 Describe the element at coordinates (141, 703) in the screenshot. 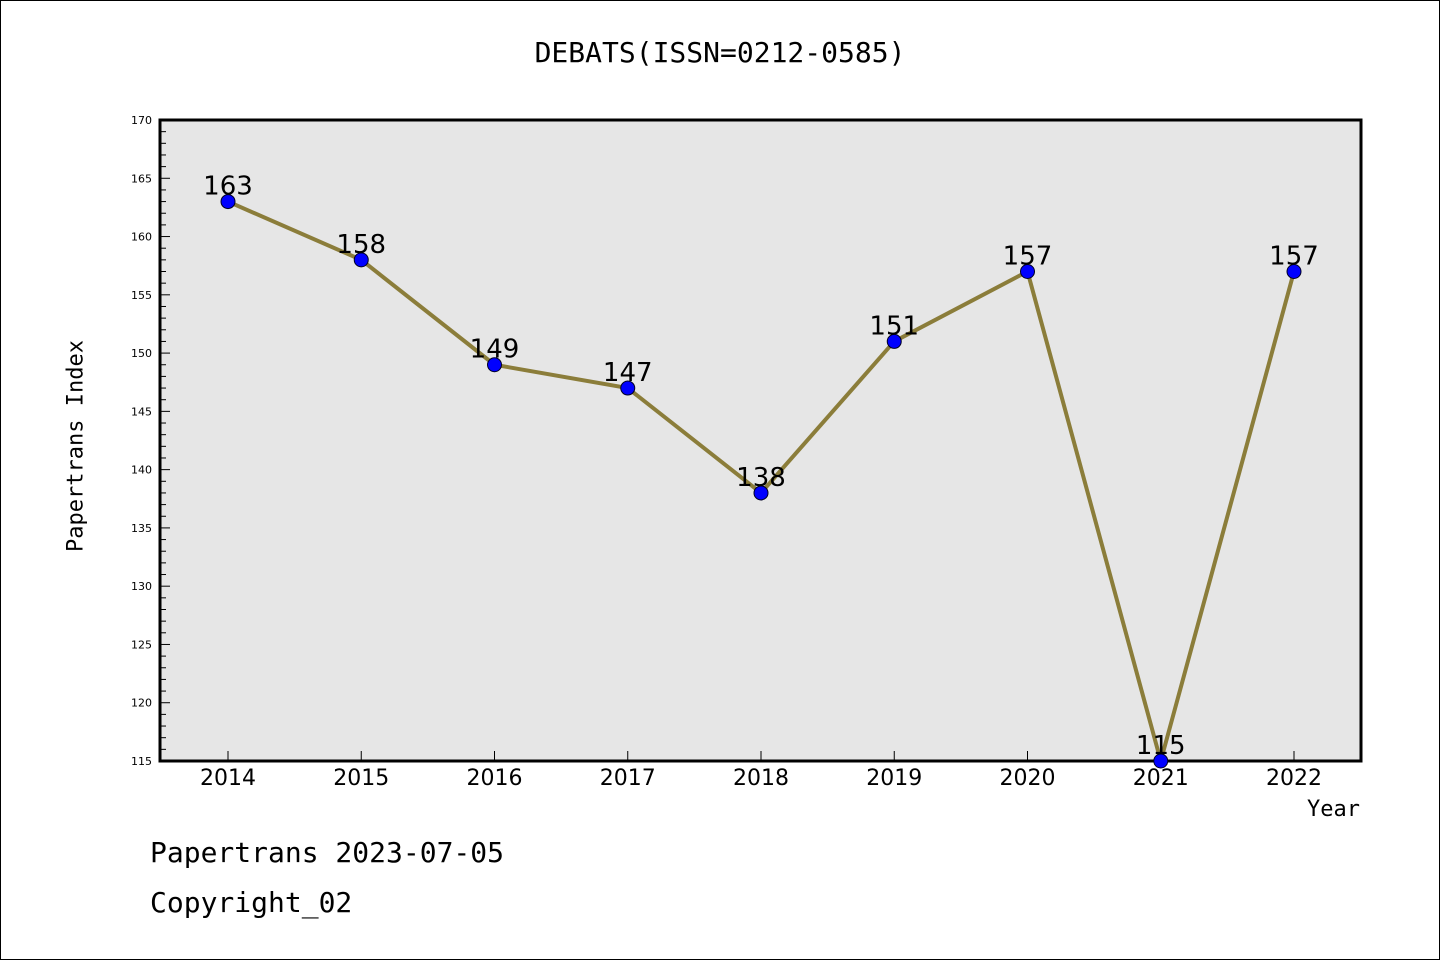

I see `y-tick-label: 120` at that location.